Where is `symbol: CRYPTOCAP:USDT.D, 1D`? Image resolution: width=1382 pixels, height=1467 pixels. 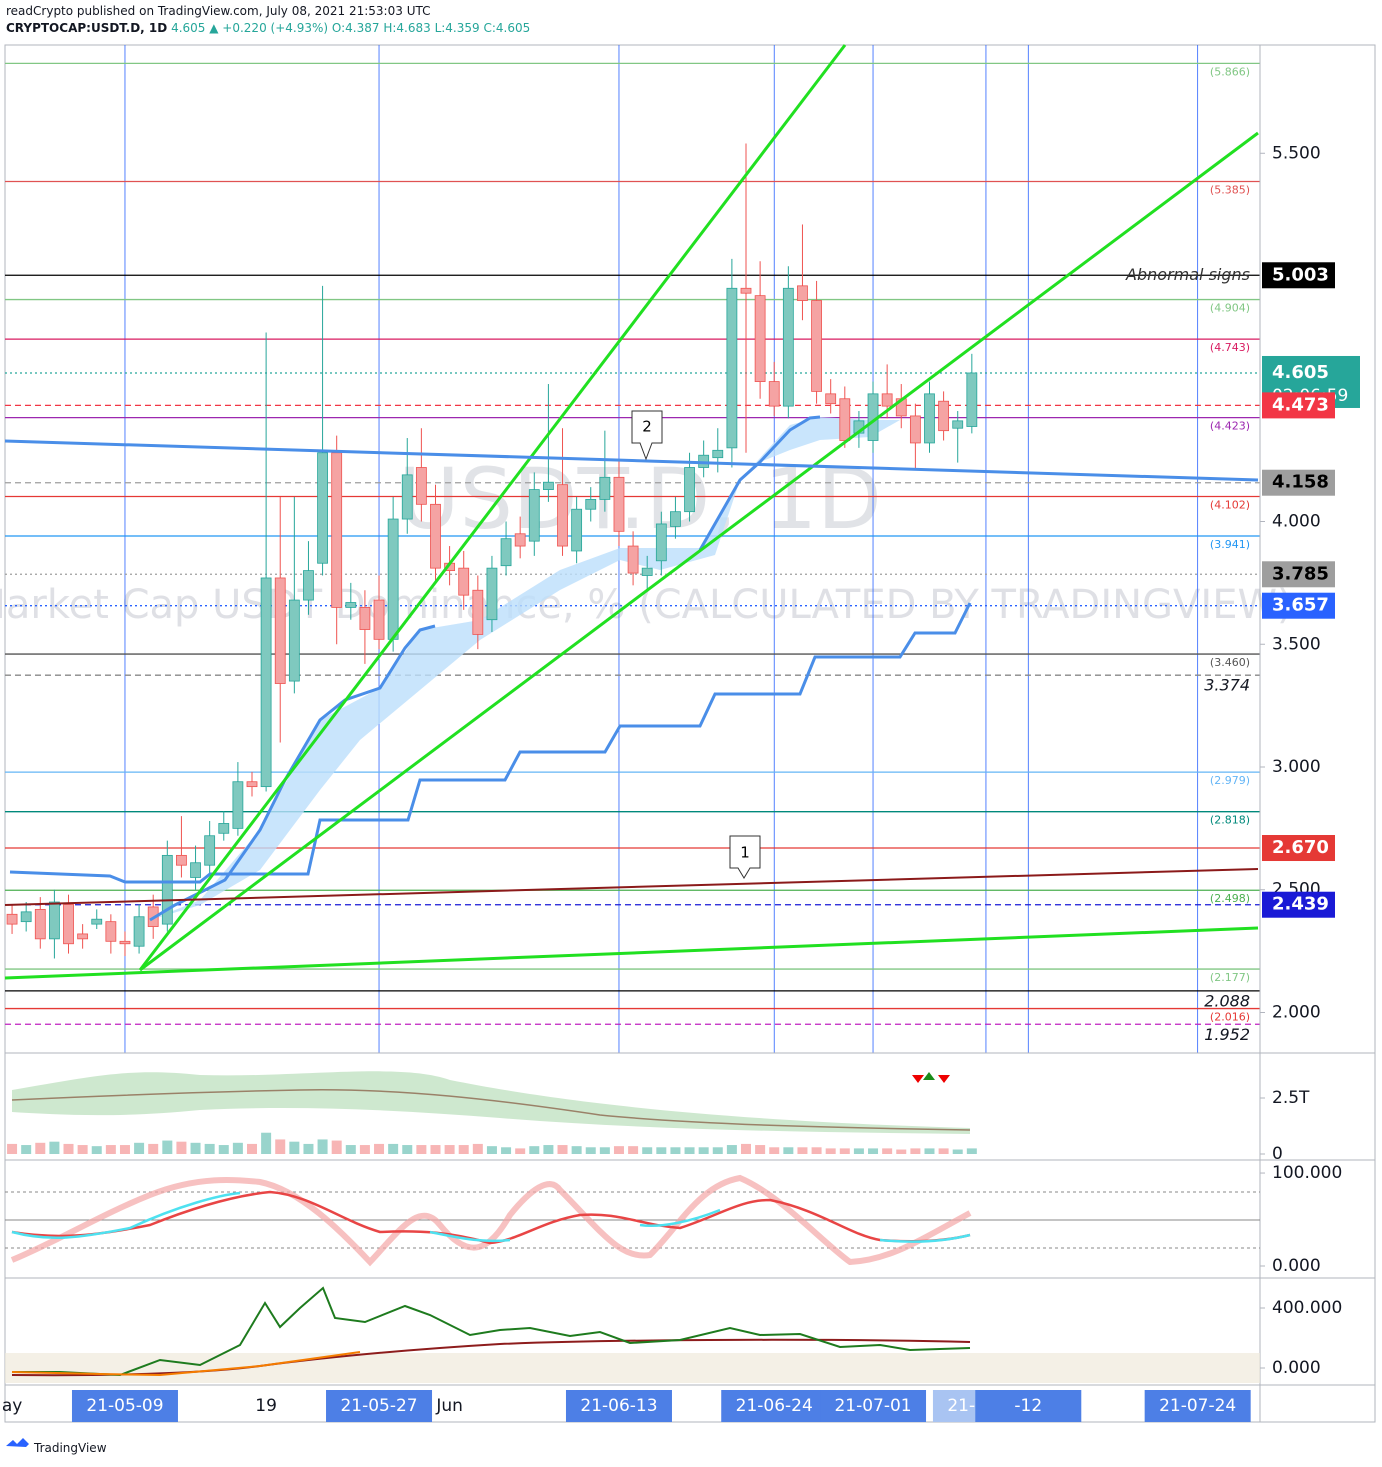 symbol: CRYPTOCAP:USDT.D, 1D is located at coordinates (87, 28).